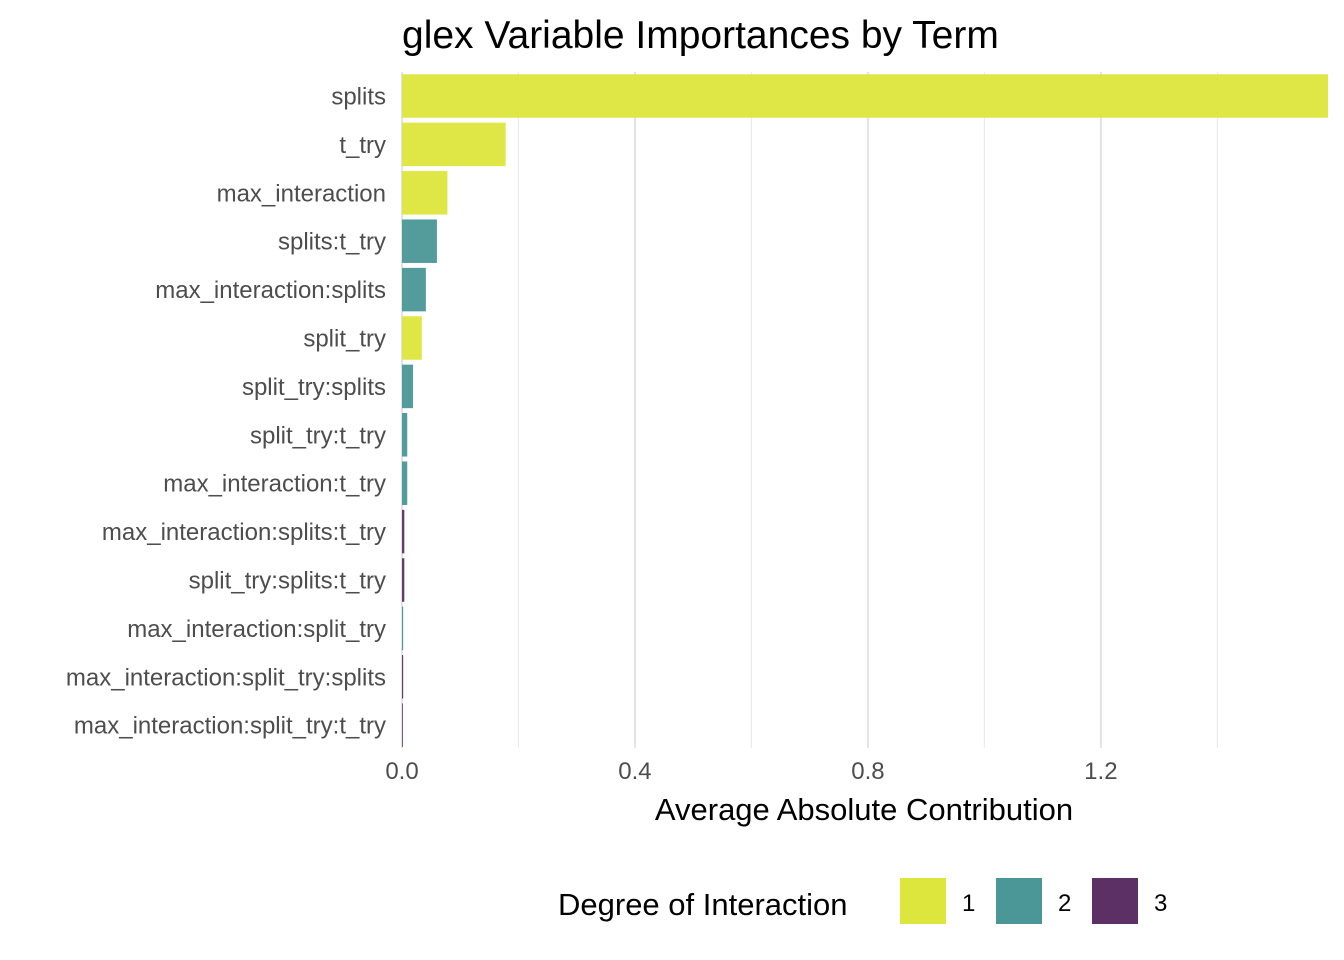 The image size is (1344, 960). I want to click on legend-label-3: 3, so click(1160, 903).